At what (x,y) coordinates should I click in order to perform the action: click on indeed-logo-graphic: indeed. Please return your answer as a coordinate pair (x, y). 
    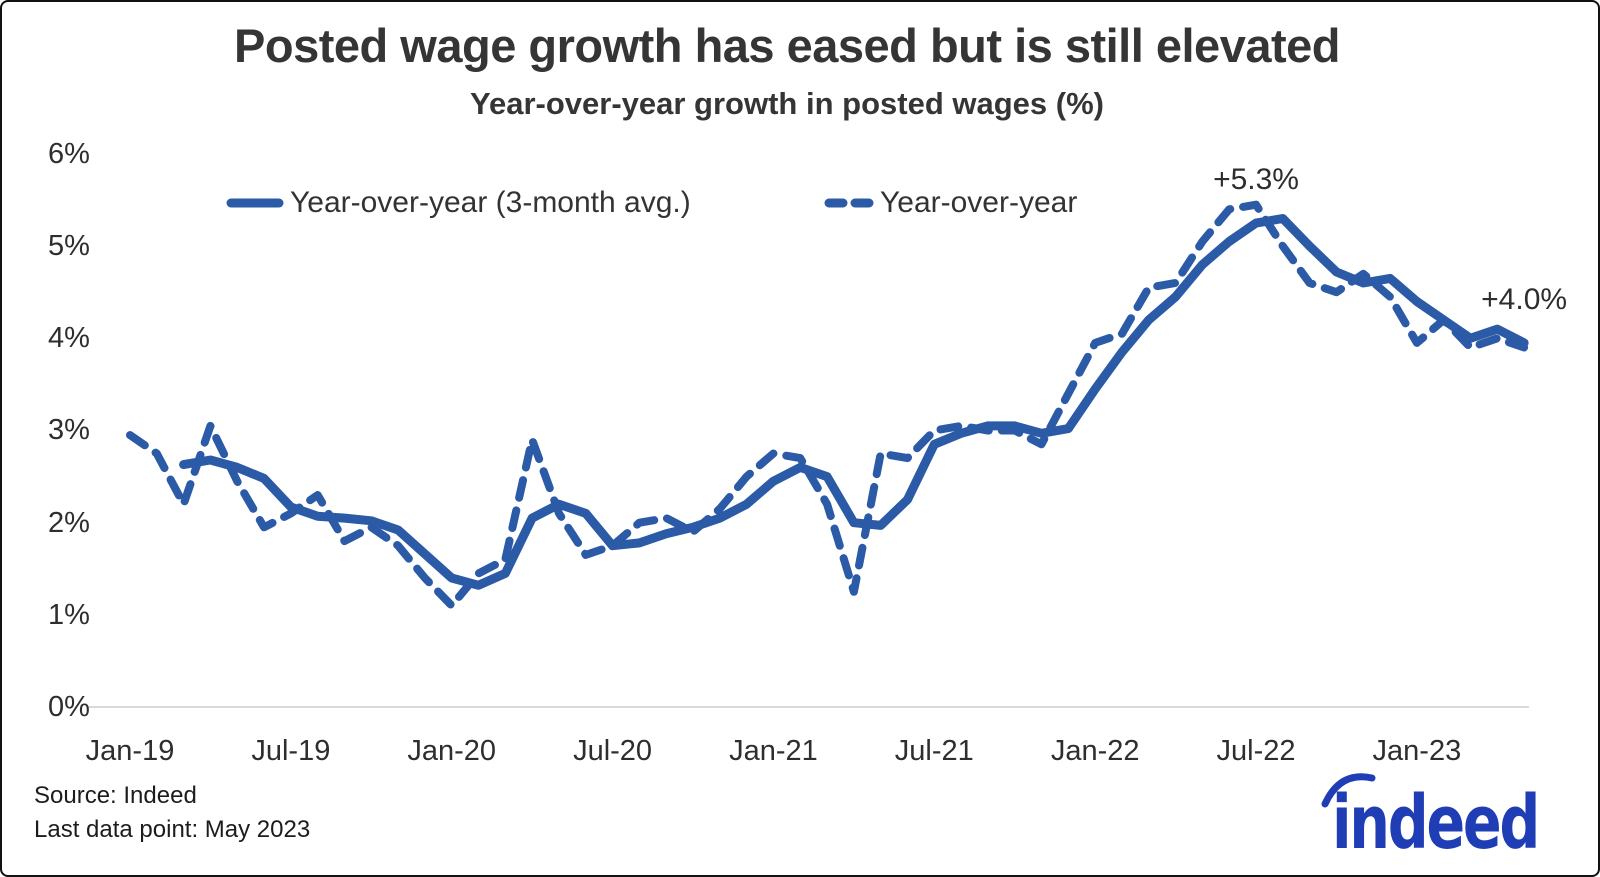
    Looking at the image, I should click on (1431, 819).